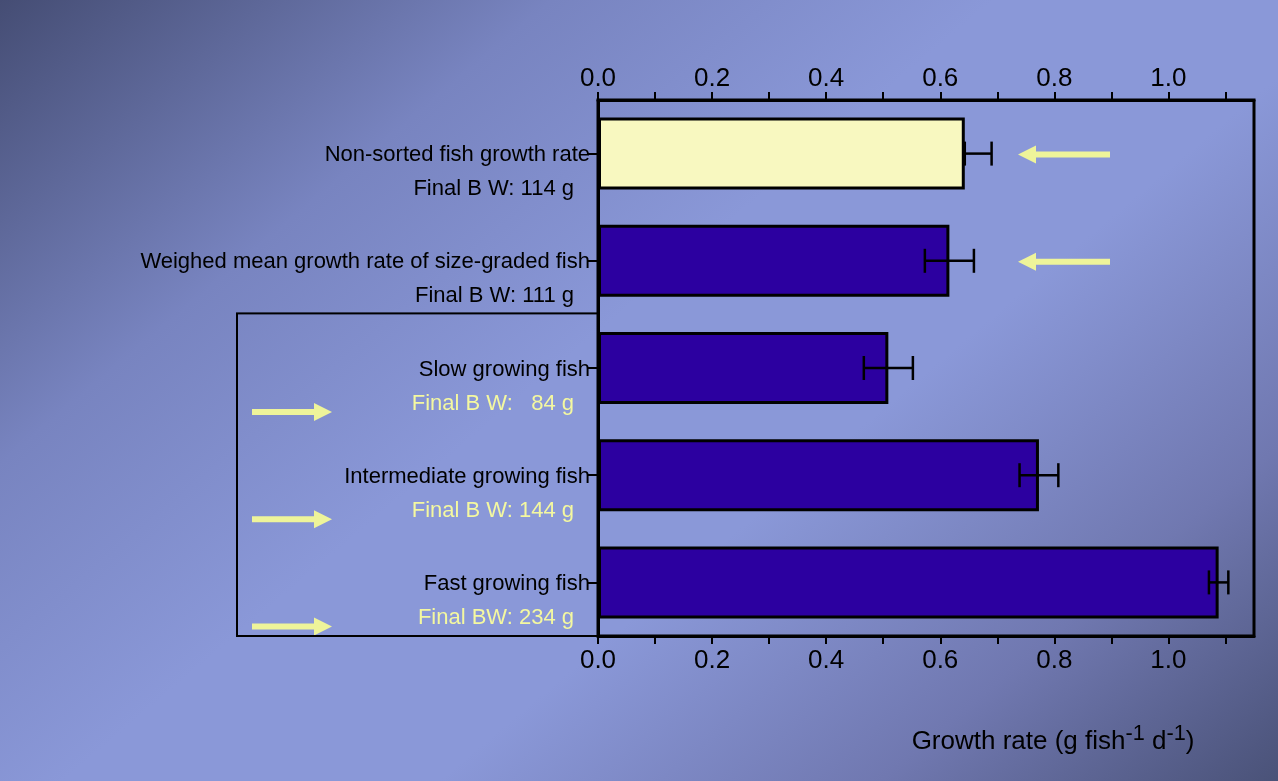  What do you see at coordinates (1054, 659) in the screenshot?
I see `x-tick-label: 0.8` at bounding box center [1054, 659].